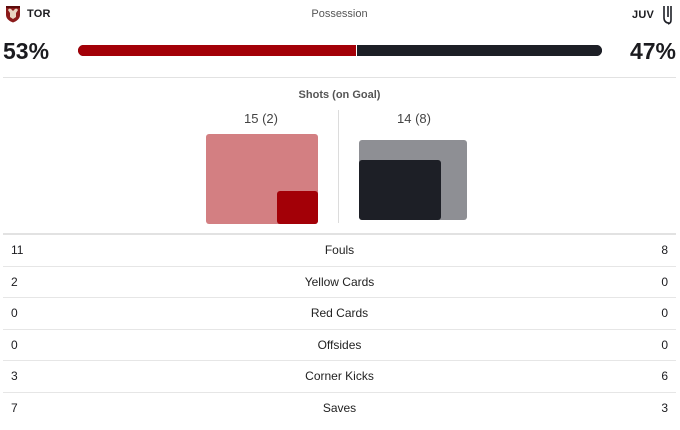 This screenshot has width=680, height=430. I want to click on stat-label: Corner Kicks, so click(339, 376).